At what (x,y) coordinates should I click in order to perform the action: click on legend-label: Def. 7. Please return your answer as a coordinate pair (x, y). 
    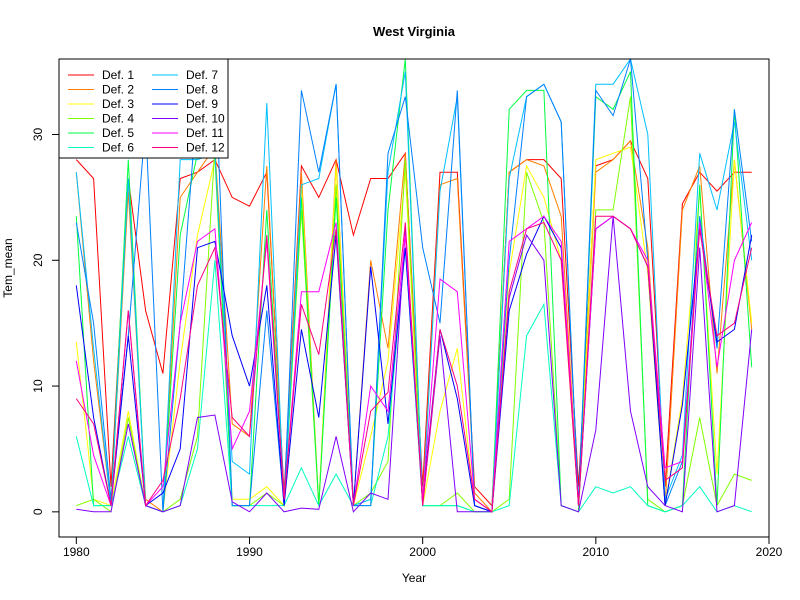
    Looking at the image, I should click on (202, 75).